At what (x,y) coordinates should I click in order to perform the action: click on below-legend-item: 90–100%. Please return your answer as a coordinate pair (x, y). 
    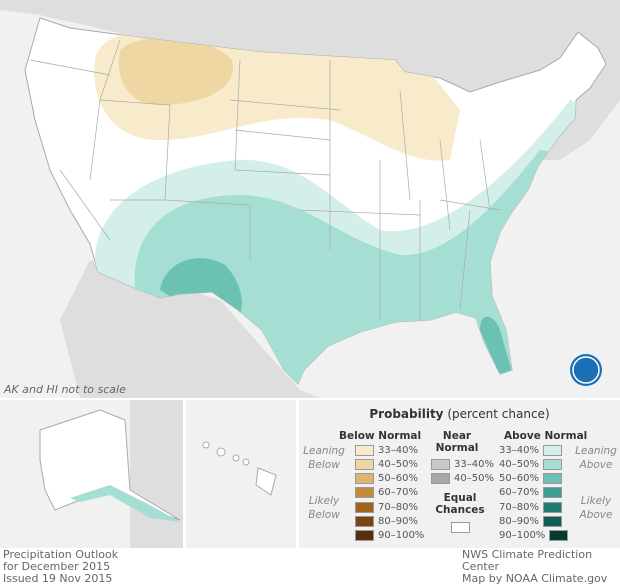
    Looking at the image, I should click on (389, 536).